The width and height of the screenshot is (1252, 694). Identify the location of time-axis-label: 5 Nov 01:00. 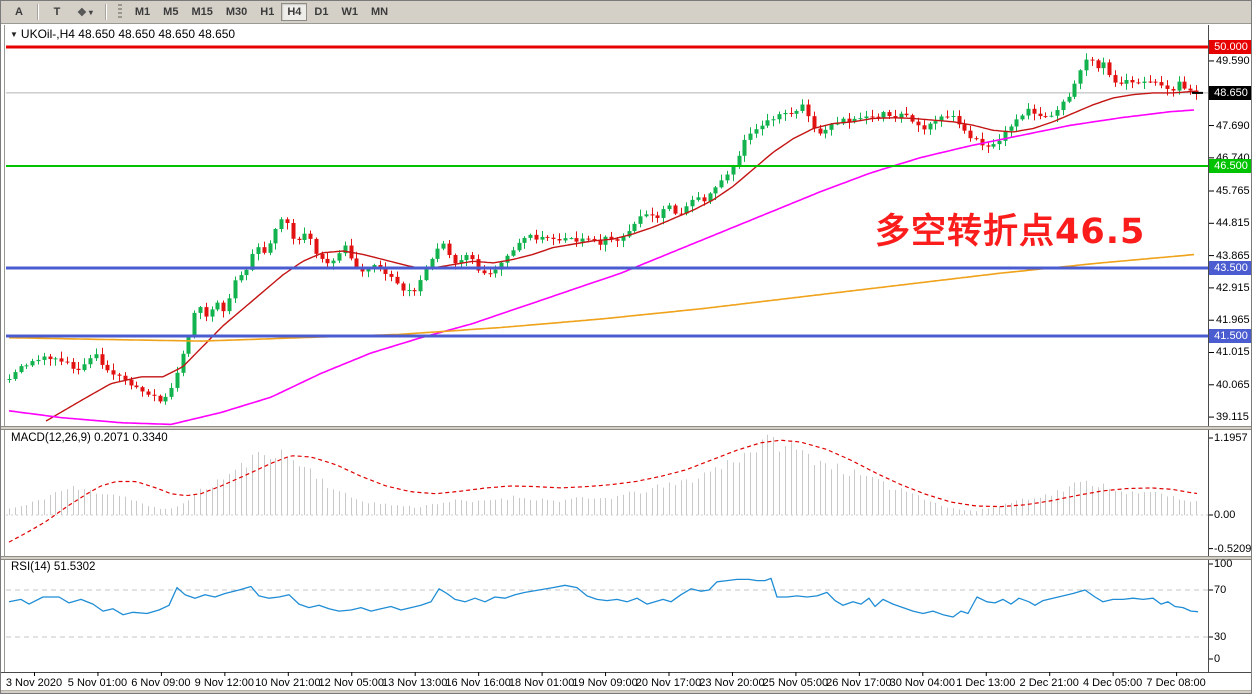
(97, 683).